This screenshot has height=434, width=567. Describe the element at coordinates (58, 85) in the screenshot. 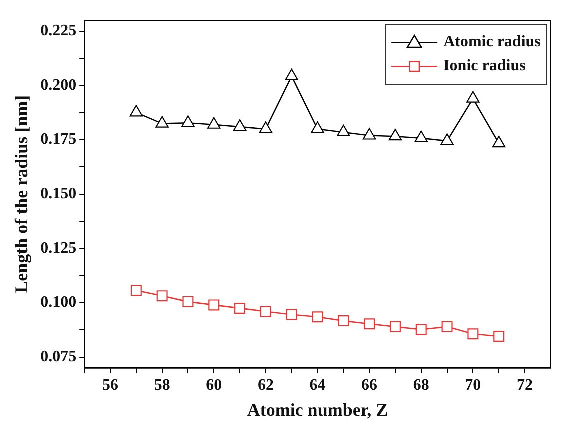

I see `y-tick-label: 0.200` at that location.